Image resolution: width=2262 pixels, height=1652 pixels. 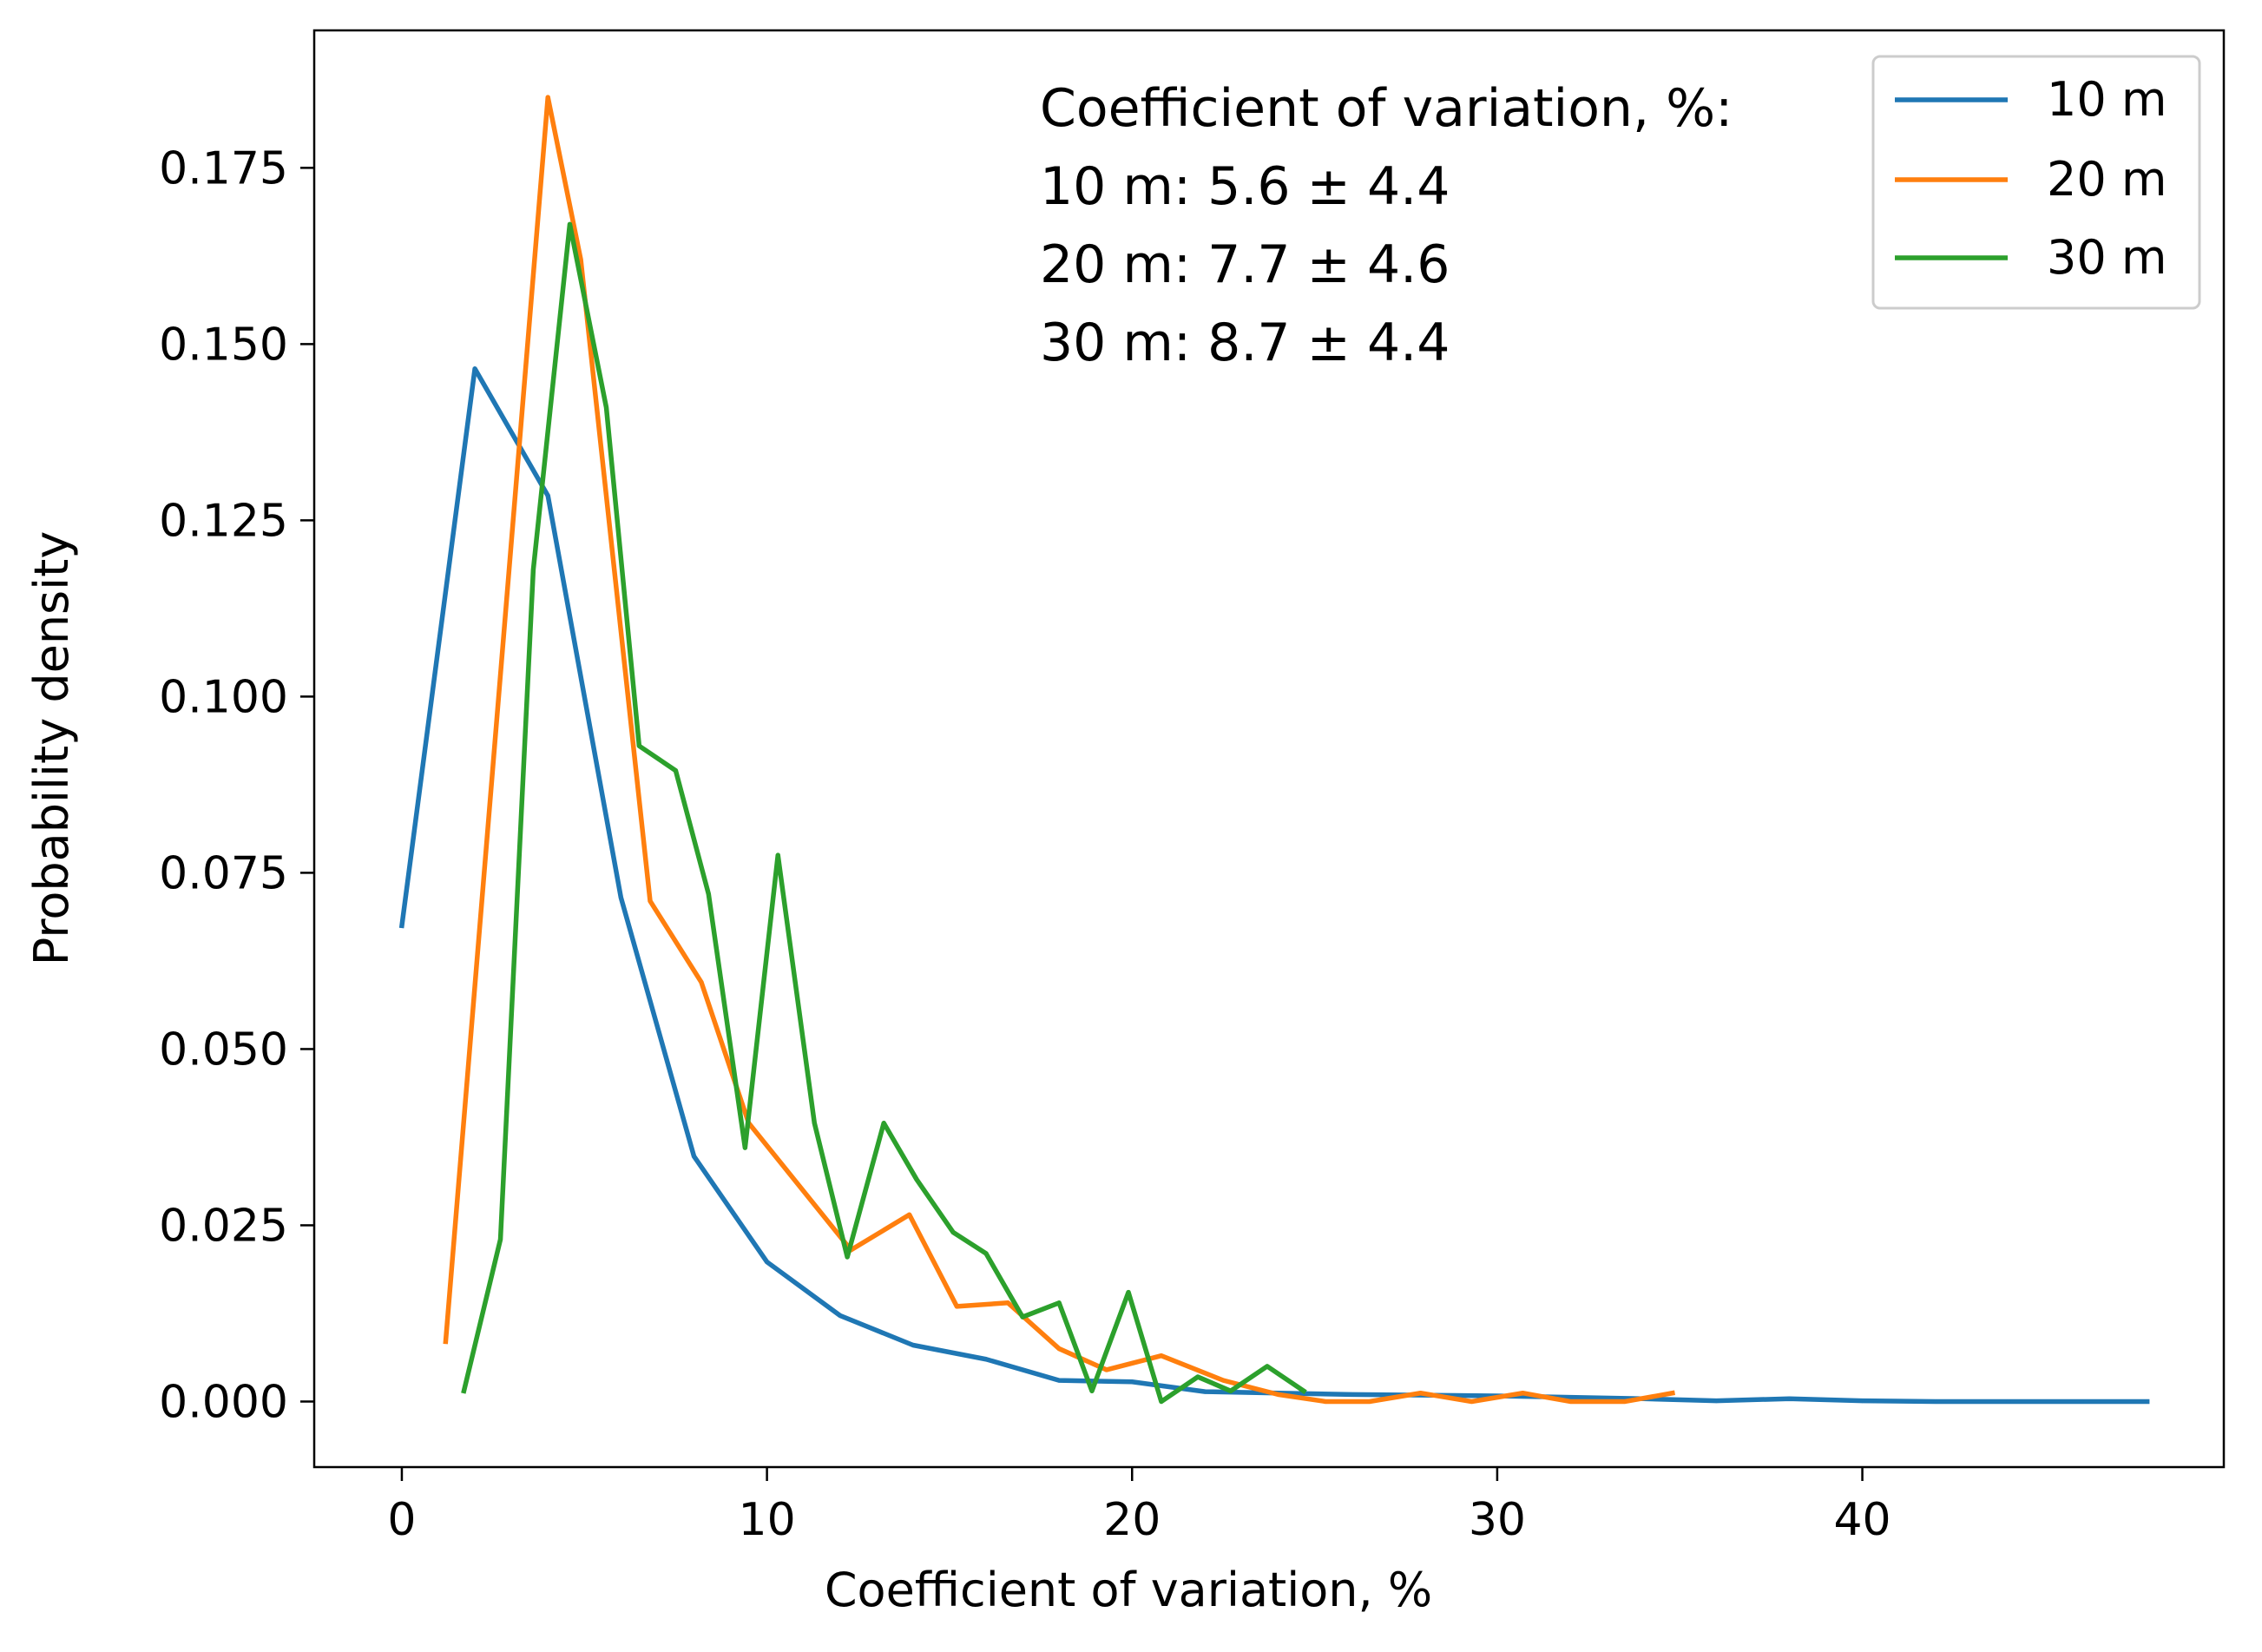 I want to click on legend: 10 m 20 m 30 m, so click(x=2036, y=182).